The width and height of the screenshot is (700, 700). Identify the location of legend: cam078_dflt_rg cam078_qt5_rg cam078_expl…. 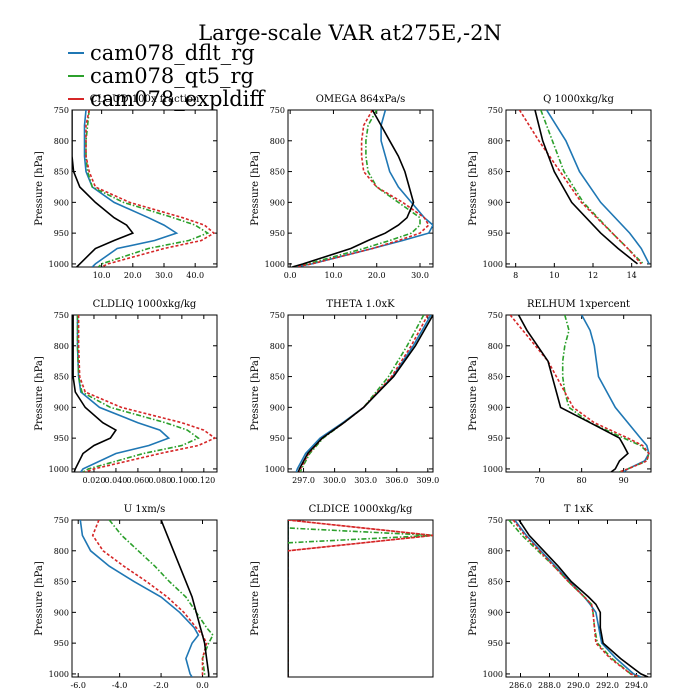
(167, 76).